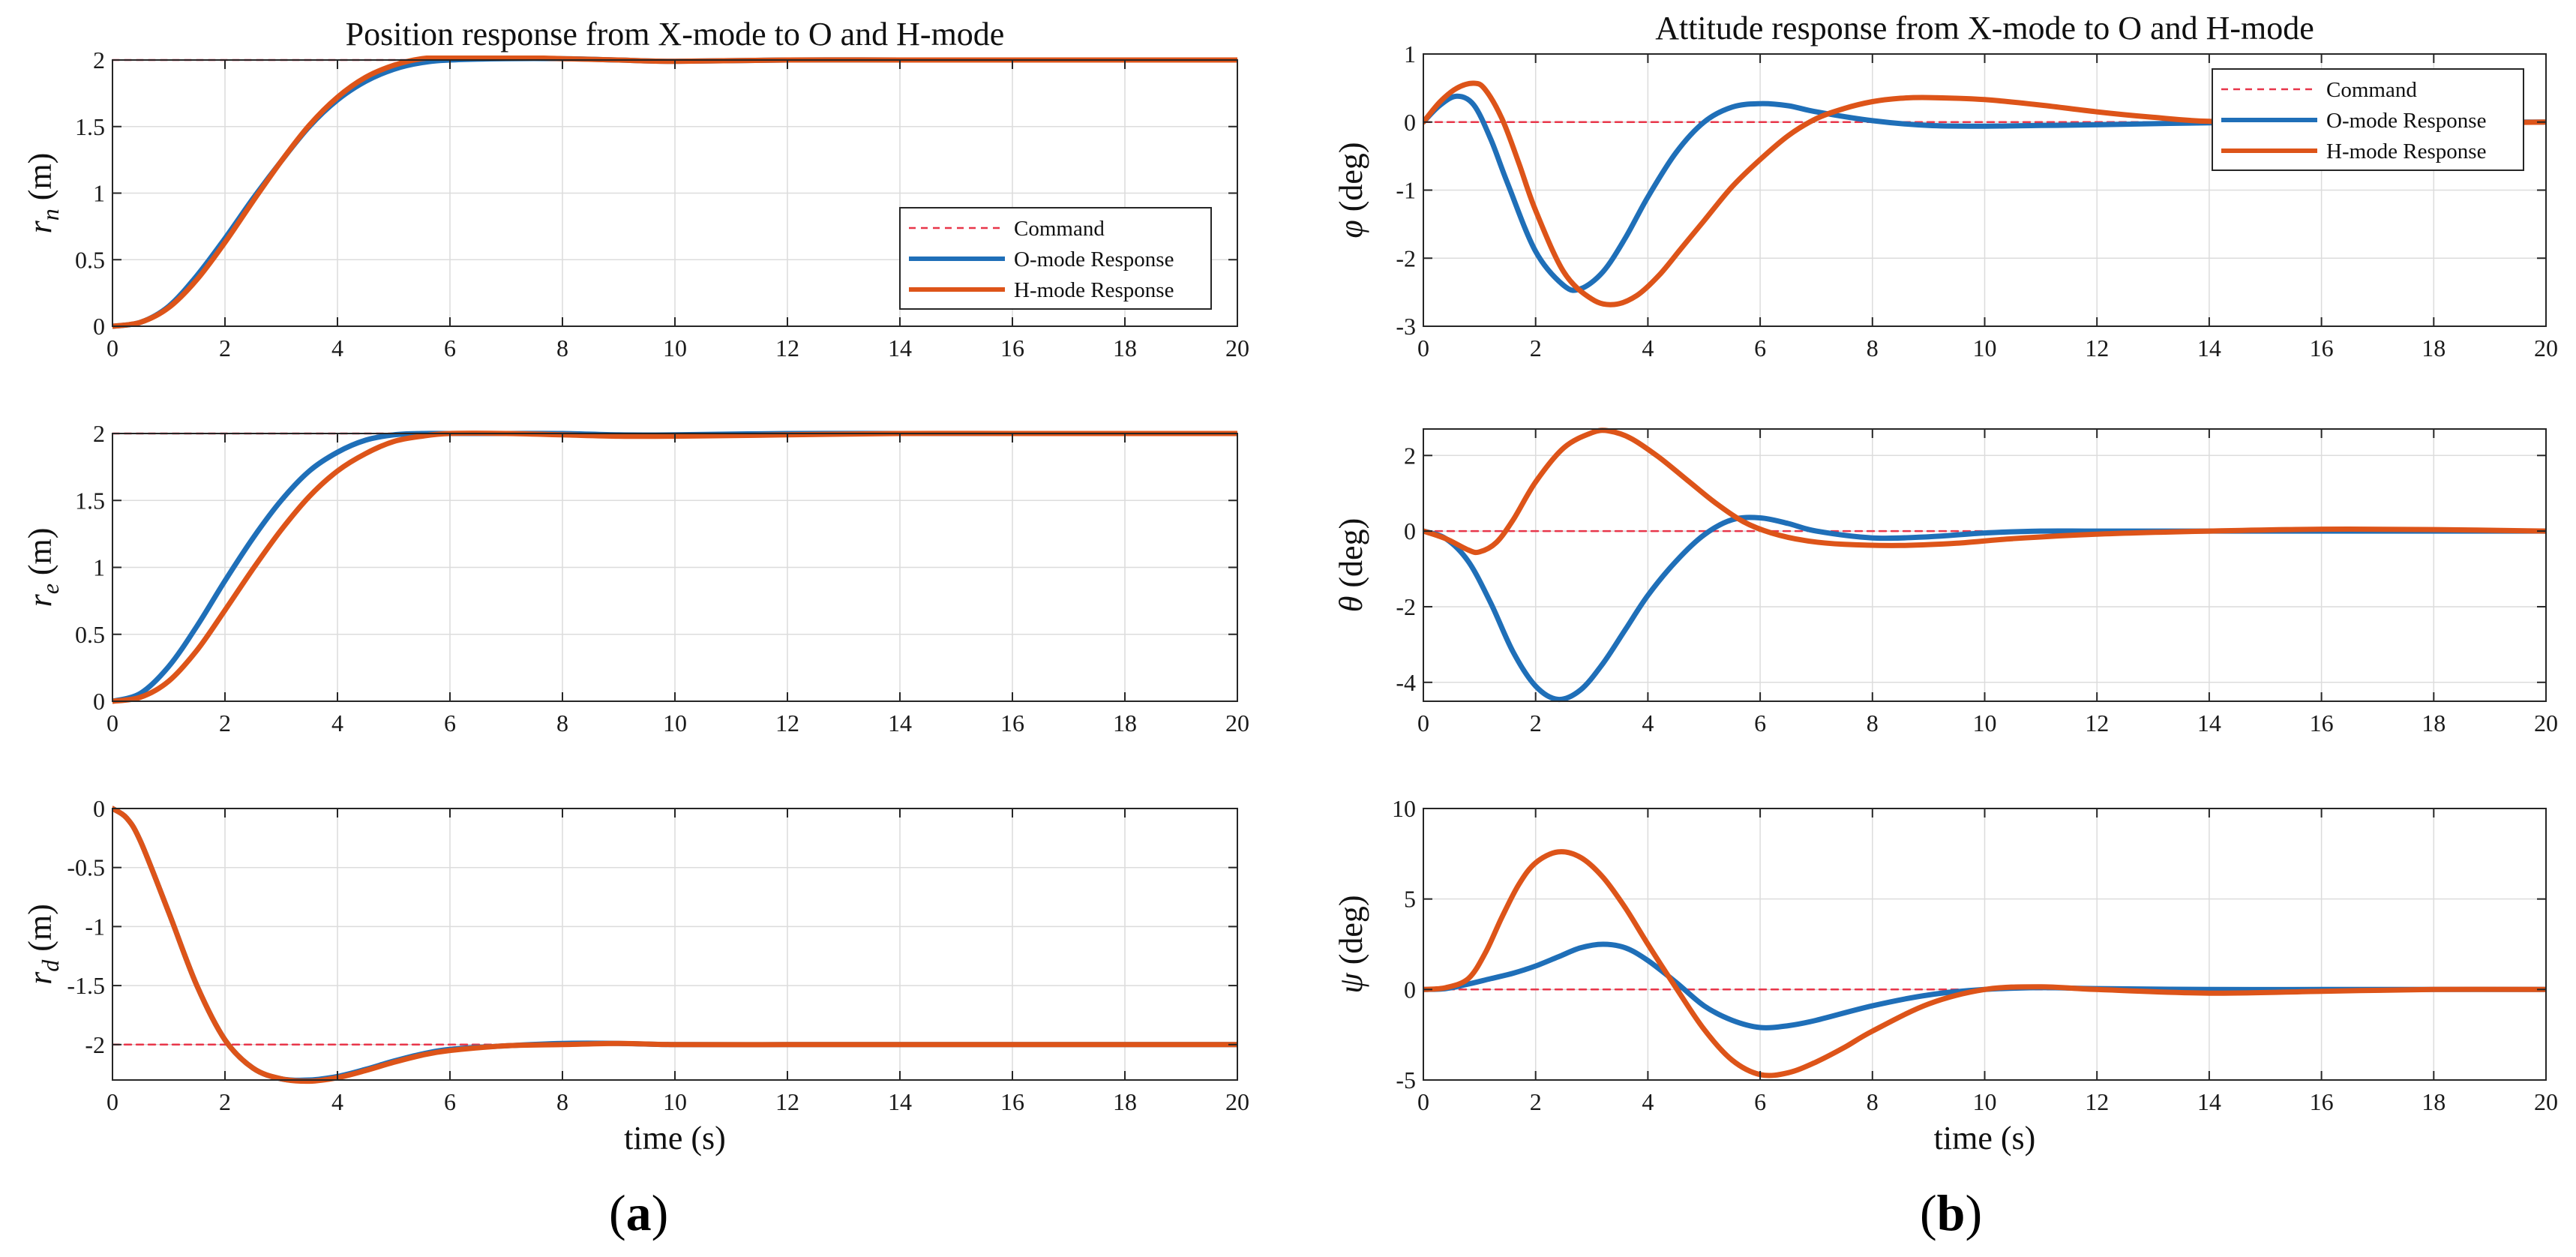 This screenshot has width=2576, height=1257. I want to click on y-tick-label: -0.5, so click(86, 867).